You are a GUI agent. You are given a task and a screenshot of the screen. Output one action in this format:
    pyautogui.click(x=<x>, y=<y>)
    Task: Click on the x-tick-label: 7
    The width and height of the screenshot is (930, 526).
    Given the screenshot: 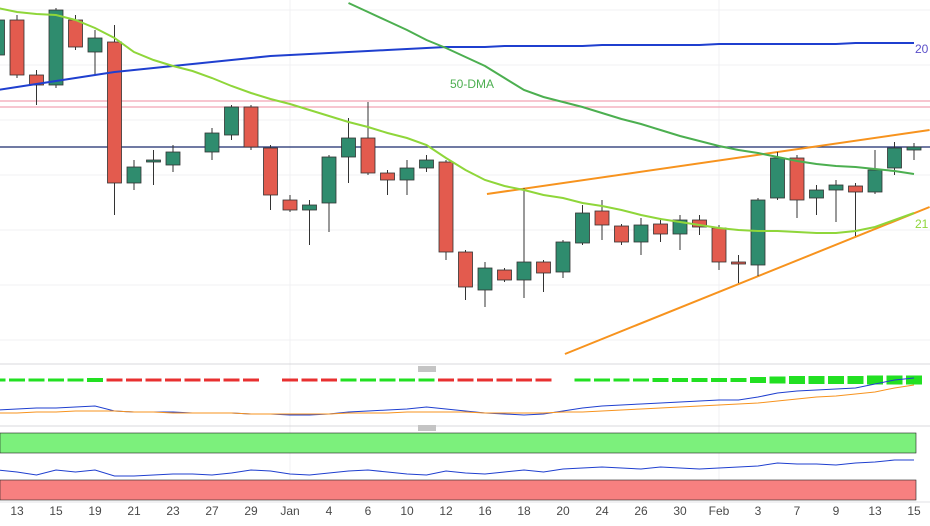 What is the action you would take?
    pyautogui.click(x=797, y=511)
    